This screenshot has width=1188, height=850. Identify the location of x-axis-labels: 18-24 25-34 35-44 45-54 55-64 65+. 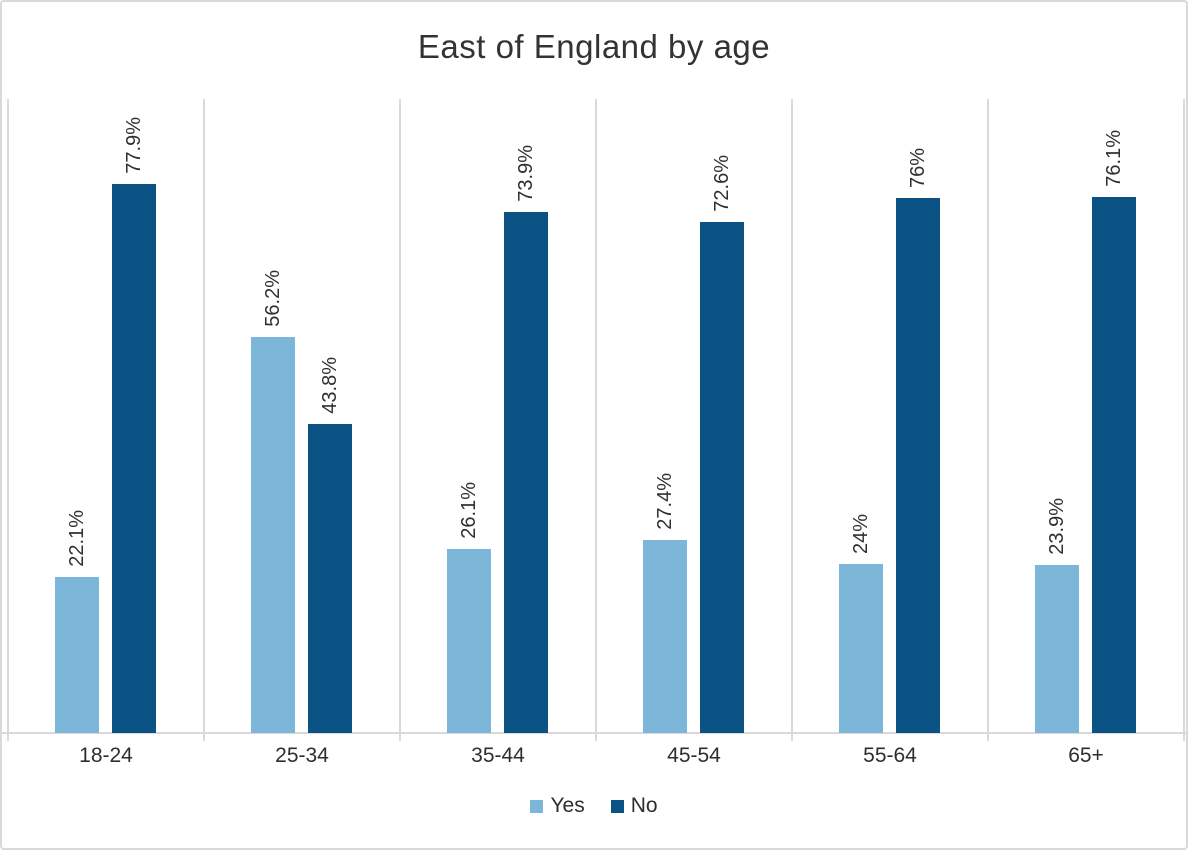
(596, 758).